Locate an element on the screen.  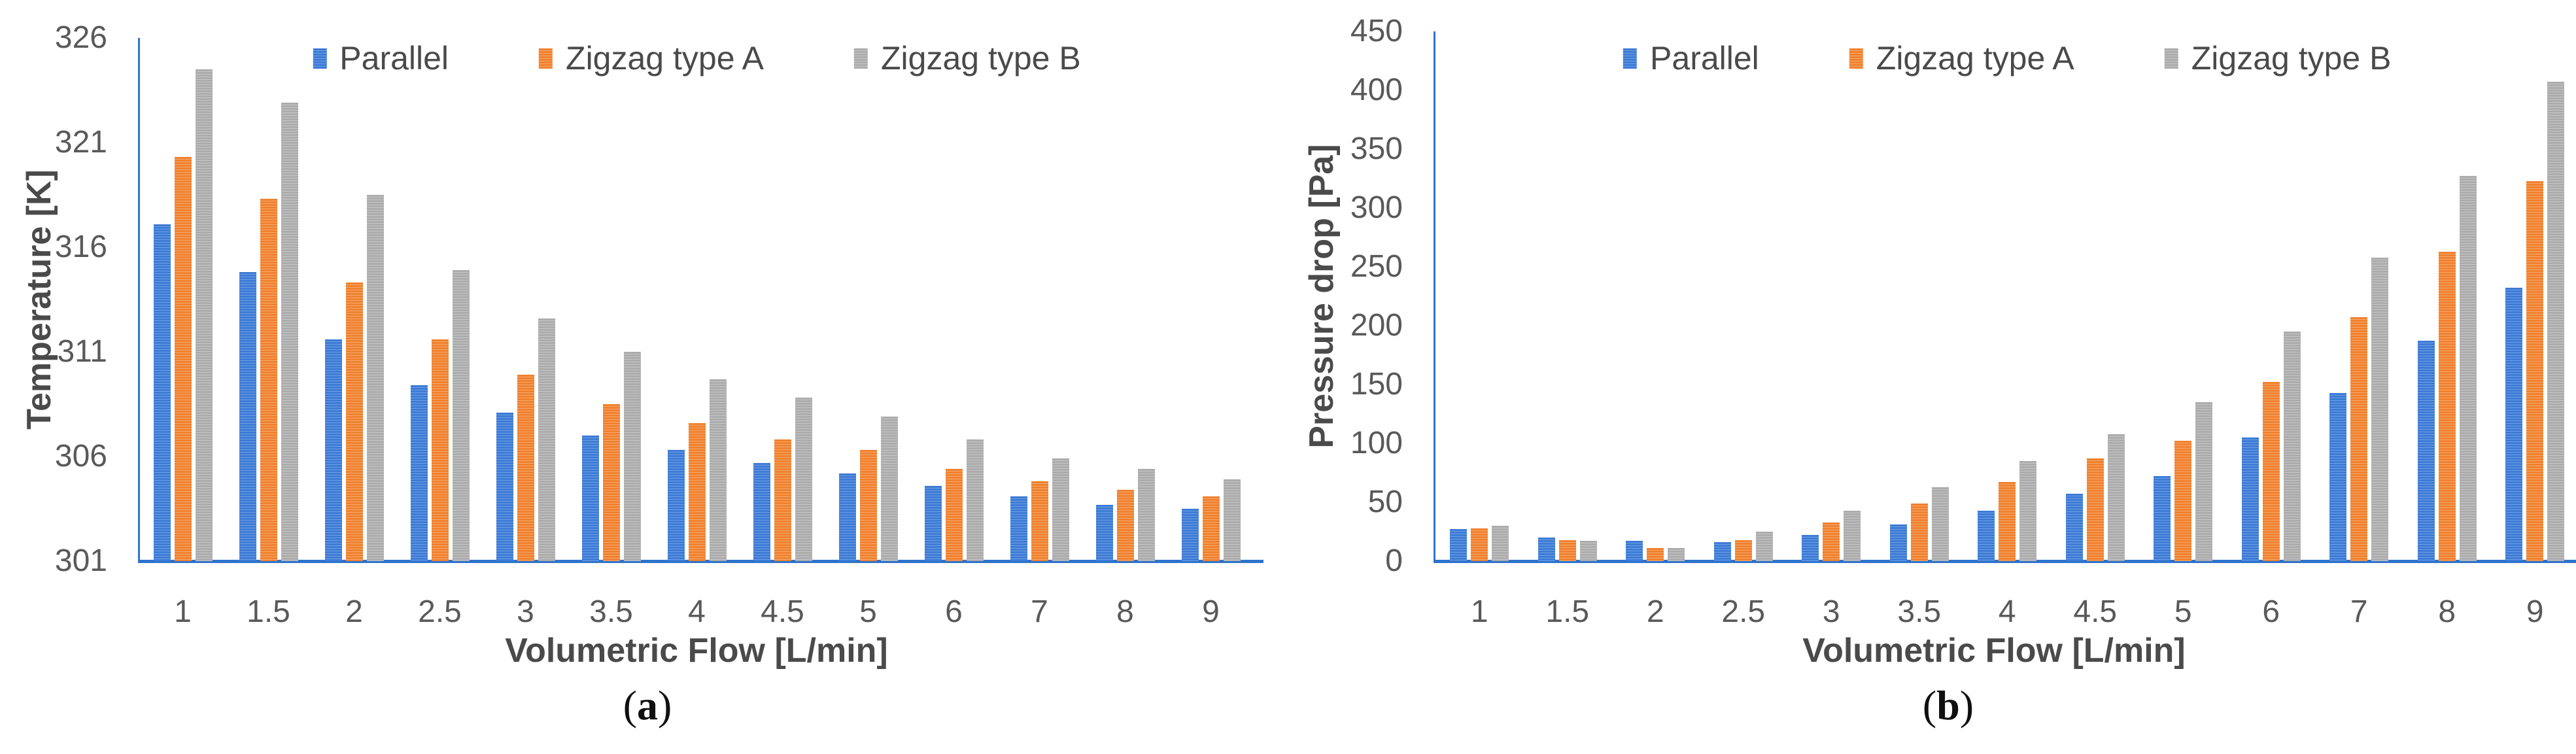
caption-letter: b is located at coordinates (1948, 705).